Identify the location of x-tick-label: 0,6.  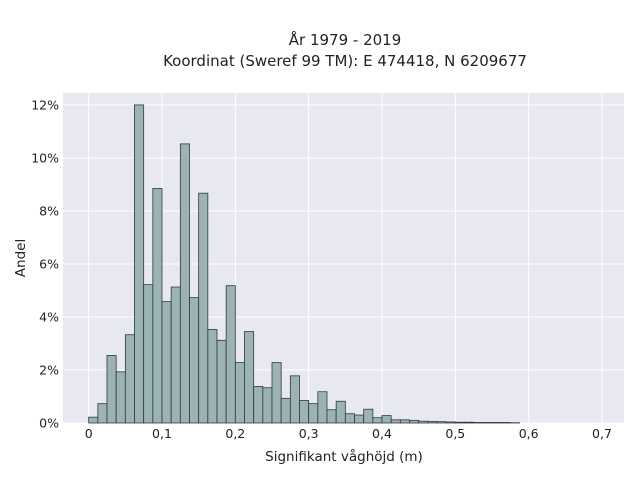
(529, 433).